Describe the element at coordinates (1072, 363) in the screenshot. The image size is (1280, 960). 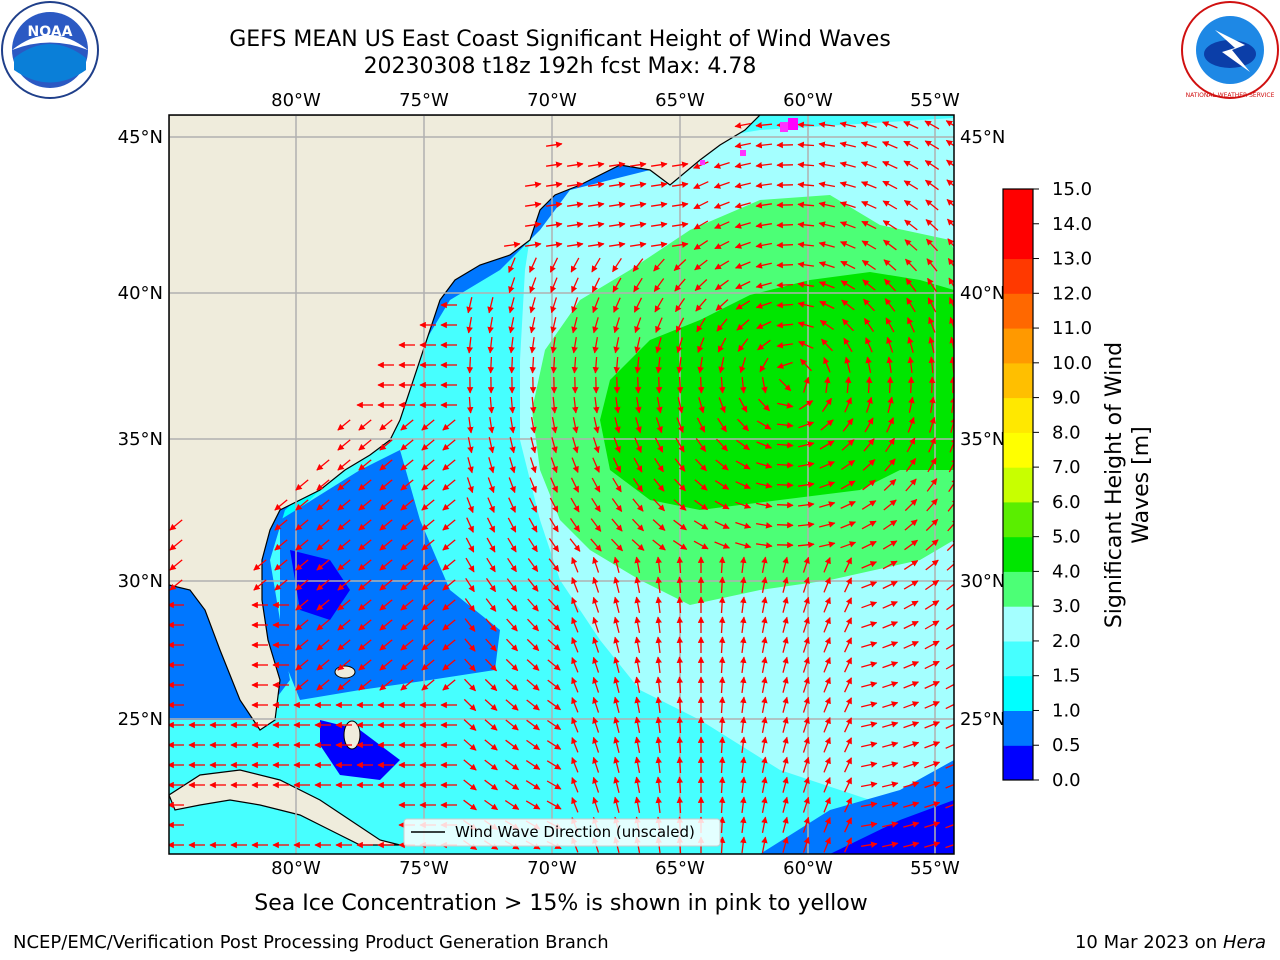
I see `colorbar-tick: 10.0` at that location.